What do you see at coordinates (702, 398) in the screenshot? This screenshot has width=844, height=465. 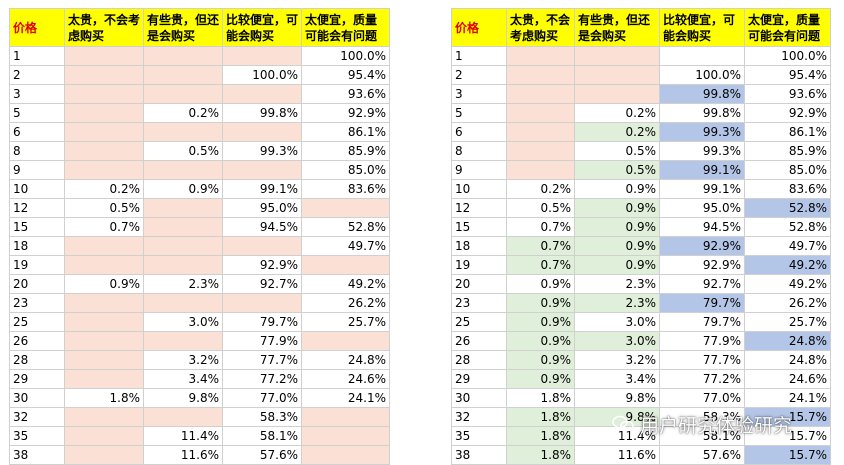 I see `percent-cell: 77.0%` at bounding box center [702, 398].